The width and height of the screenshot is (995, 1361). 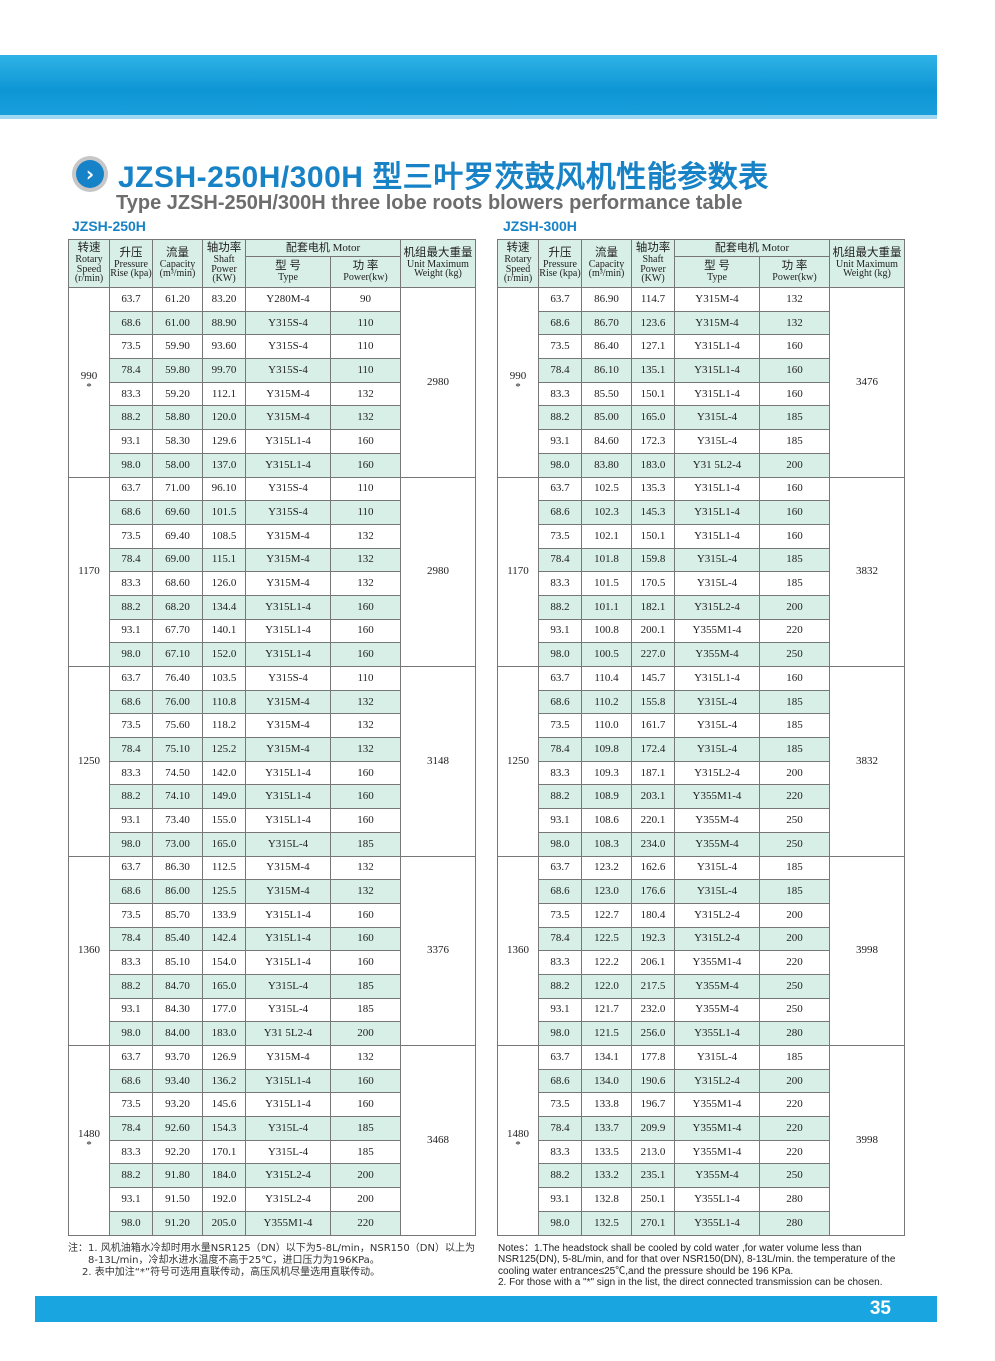 What do you see at coordinates (224, 891) in the screenshot?
I see `shaft-power-cell: 125.5` at bounding box center [224, 891].